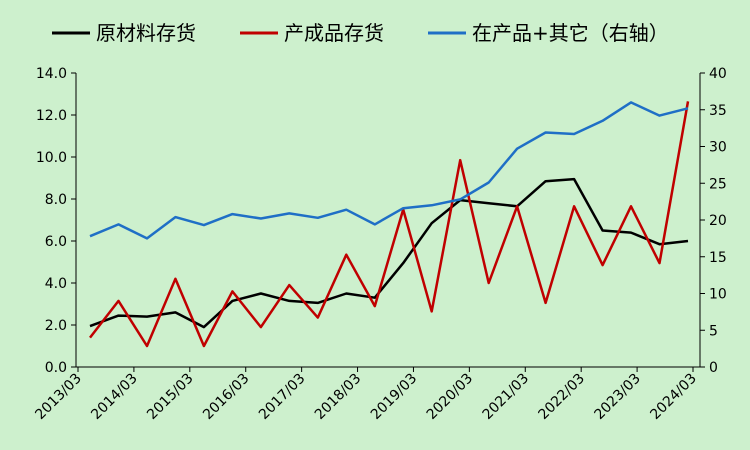  Describe the element at coordinates (56, 368) in the screenshot. I see `y-tick-label: 0.0` at that location.